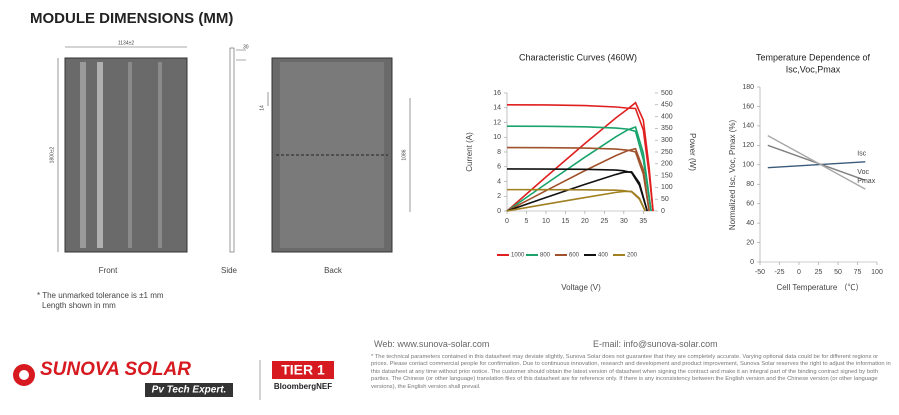  What do you see at coordinates (578, 57) in the screenshot?
I see `chart-title: Characteristic Curves (460W)` at bounding box center [578, 57].